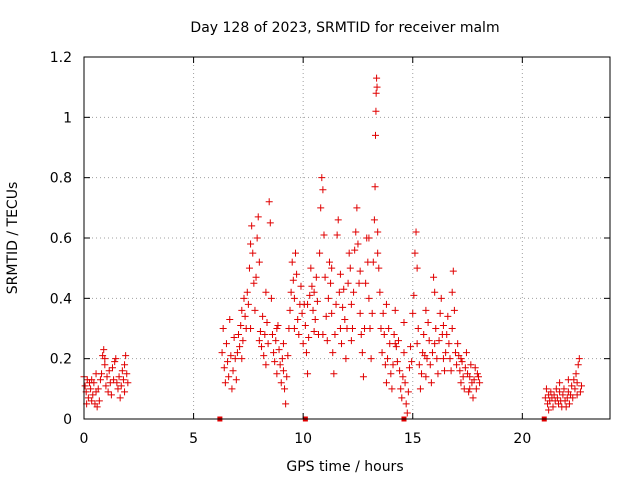 This screenshot has width=640, height=480. I want to click on x-tick-label: 15, so click(413, 439).